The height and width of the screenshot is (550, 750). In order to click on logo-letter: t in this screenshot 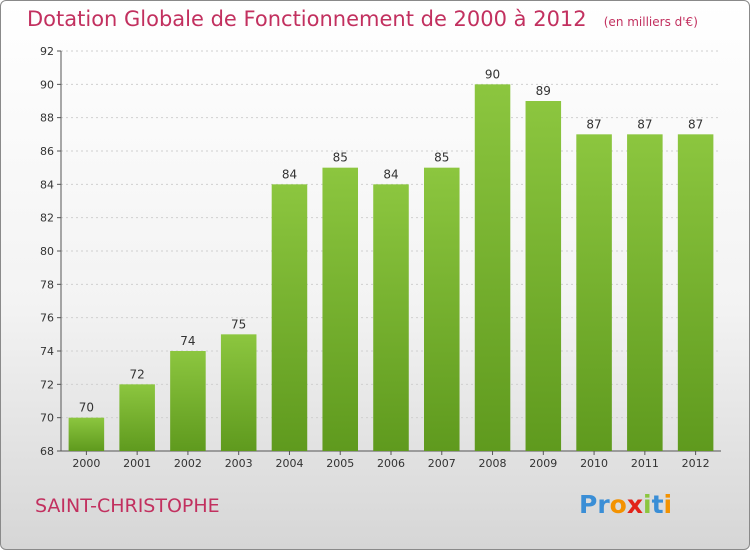, I will do `click(657, 504)`.